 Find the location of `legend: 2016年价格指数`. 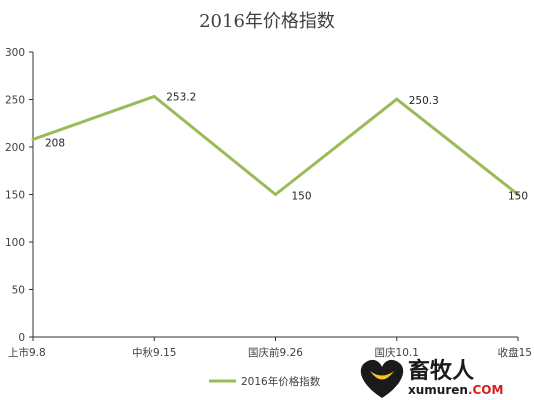

legend: 2016年价格指数 is located at coordinates (265, 381).